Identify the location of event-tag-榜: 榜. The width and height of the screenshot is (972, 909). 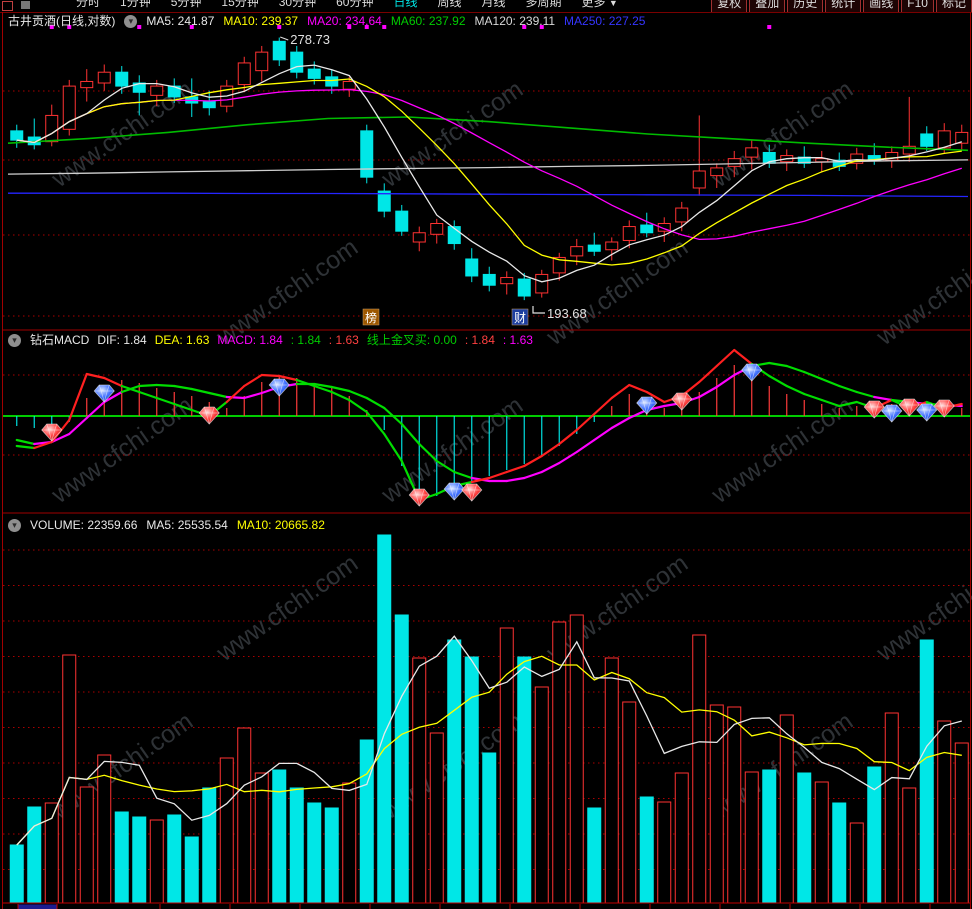
(371, 317).